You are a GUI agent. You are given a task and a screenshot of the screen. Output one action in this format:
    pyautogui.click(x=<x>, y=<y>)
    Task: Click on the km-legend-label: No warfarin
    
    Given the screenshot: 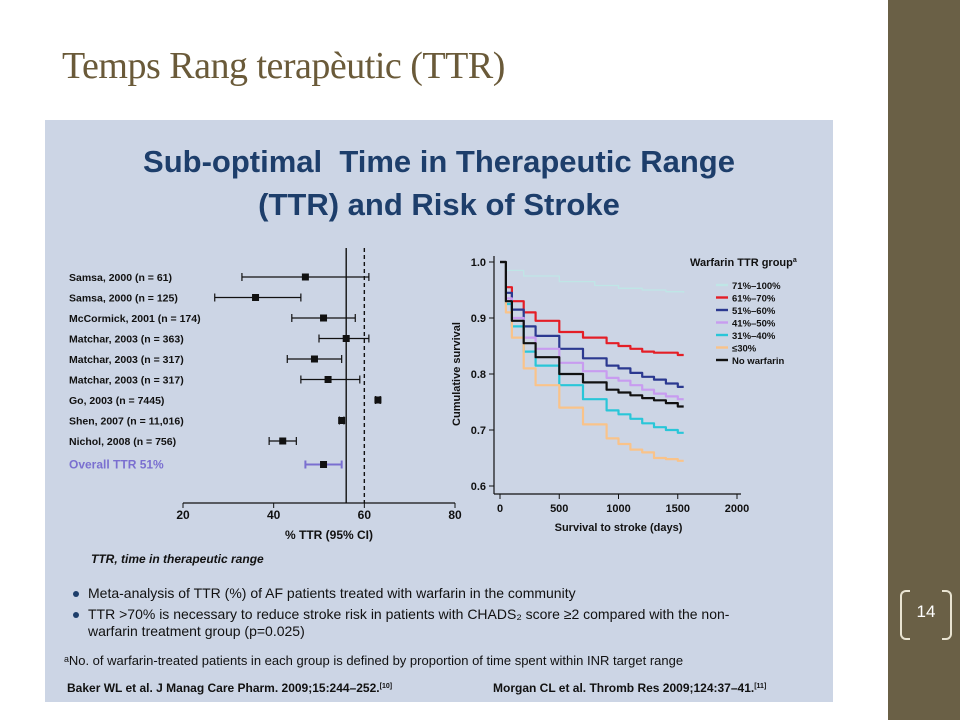 What is the action you would take?
    pyautogui.click(x=758, y=361)
    